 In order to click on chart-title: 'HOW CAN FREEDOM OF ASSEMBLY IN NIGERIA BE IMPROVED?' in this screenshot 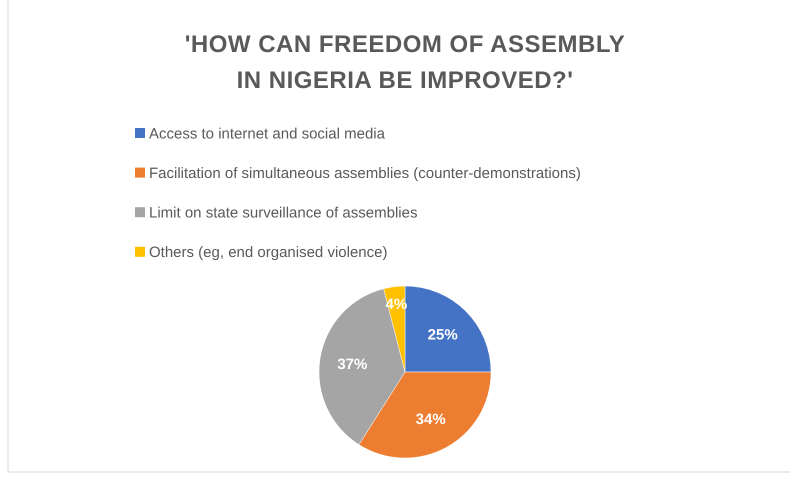, I will do `click(405, 62)`.